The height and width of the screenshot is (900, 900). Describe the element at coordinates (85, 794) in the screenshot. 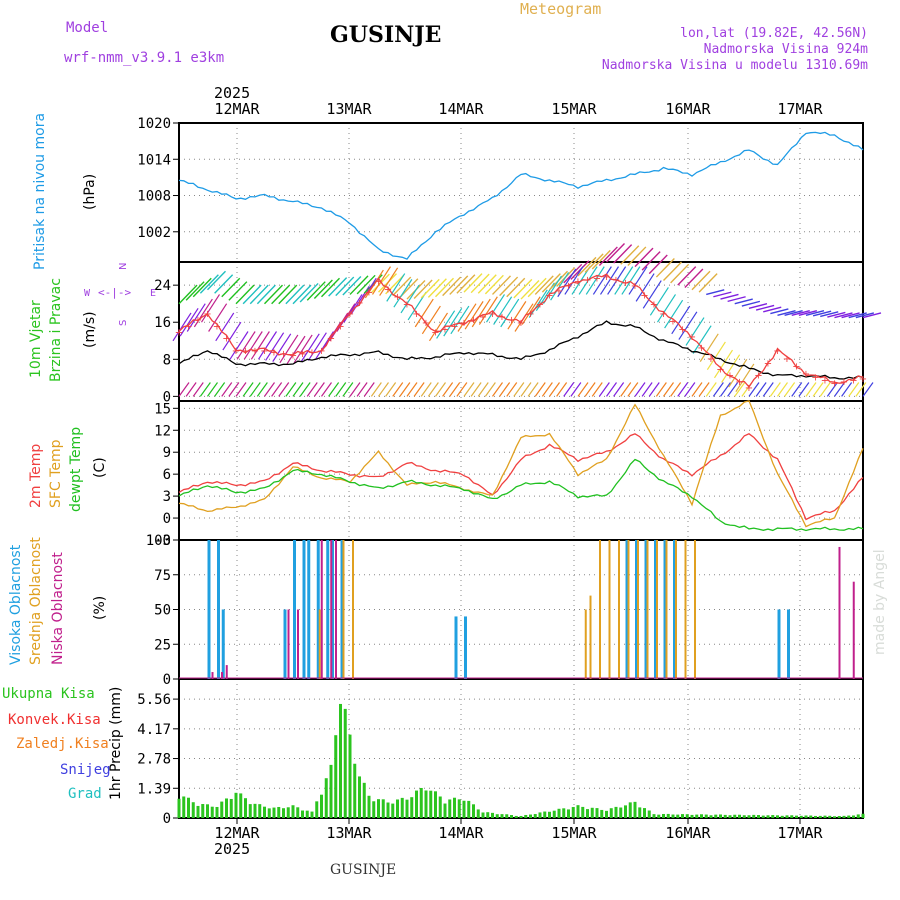

I see `legend-hail: Grad` at that location.